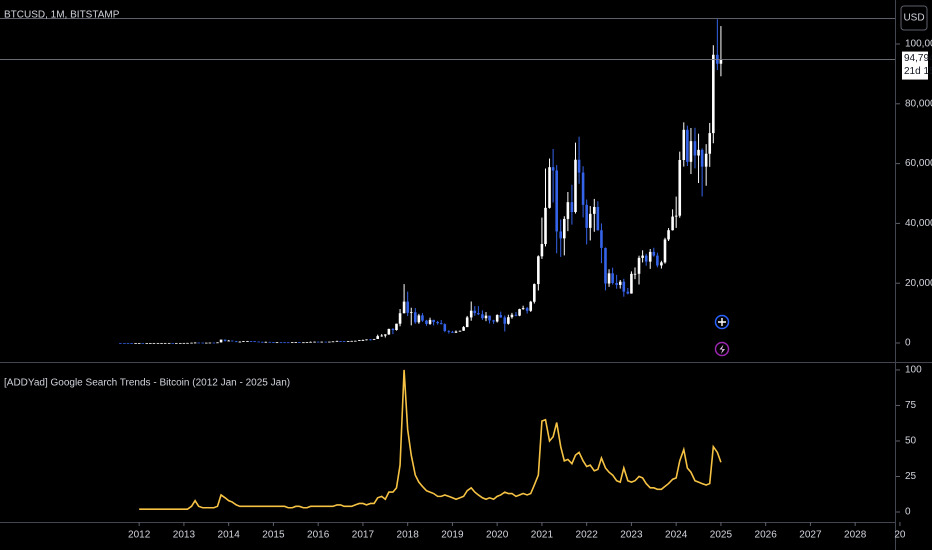  What do you see at coordinates (722, 322) in the screenshot?
I see `alert-icon` at bounding box center [722, 322].